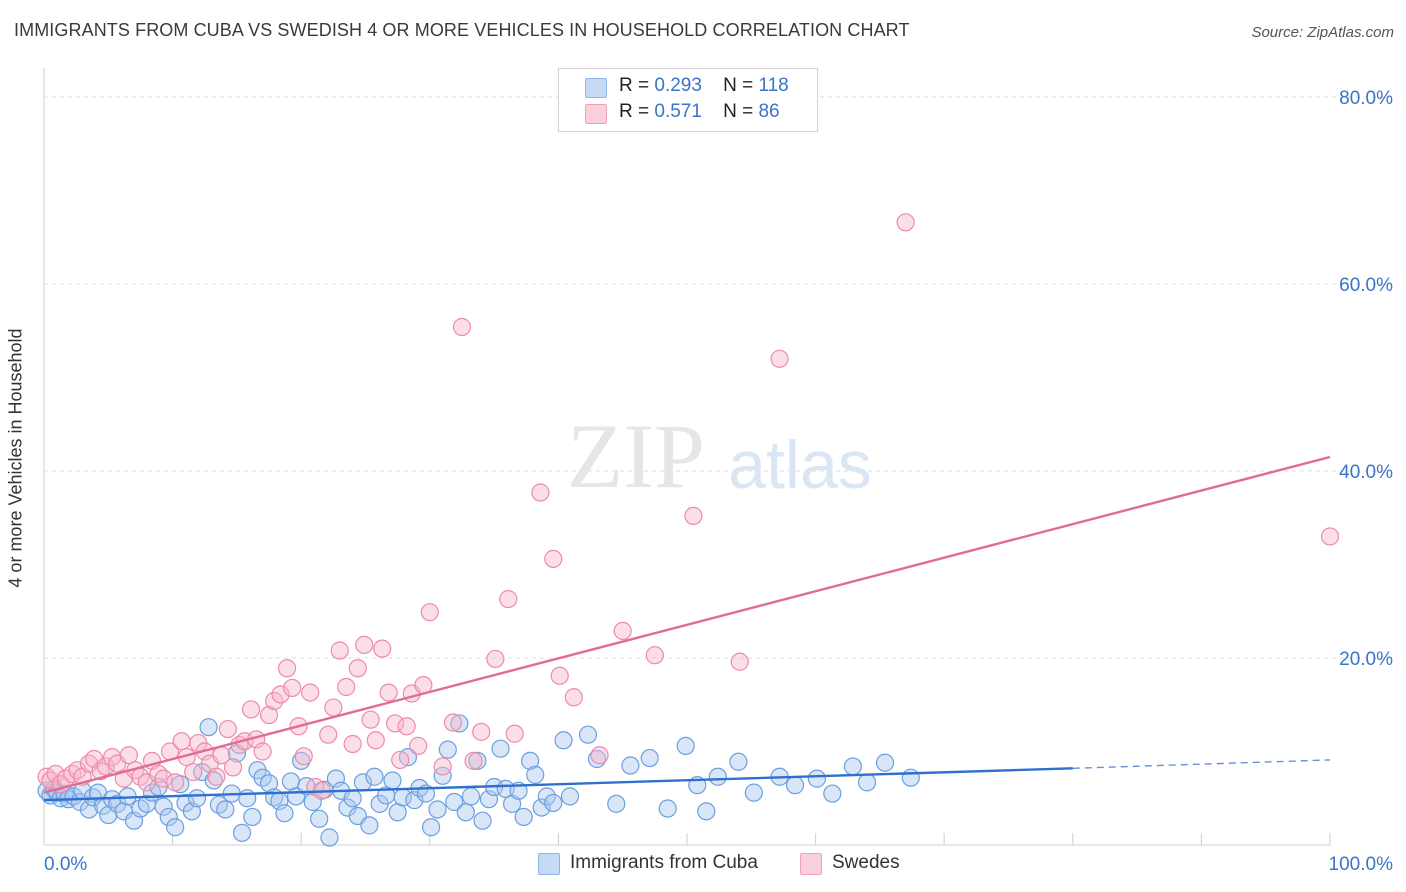  I want to click on correlation-legend: R = 0.293 N = 118 R = 0.571 N = 86, so click(688, 100).